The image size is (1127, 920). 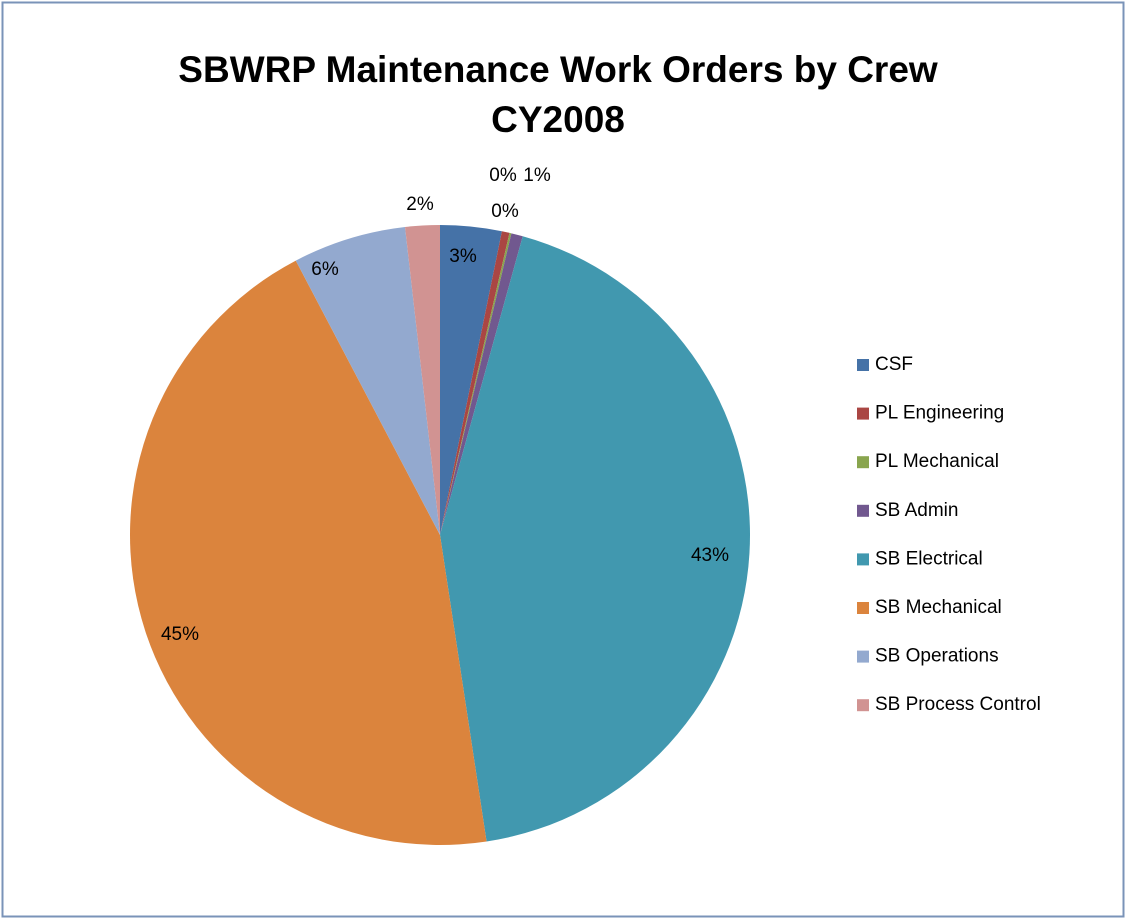 What do you see at coordinates (180, 634) in the screenshot?
I see `data-label: 45%` at bounding box center [180, 634].